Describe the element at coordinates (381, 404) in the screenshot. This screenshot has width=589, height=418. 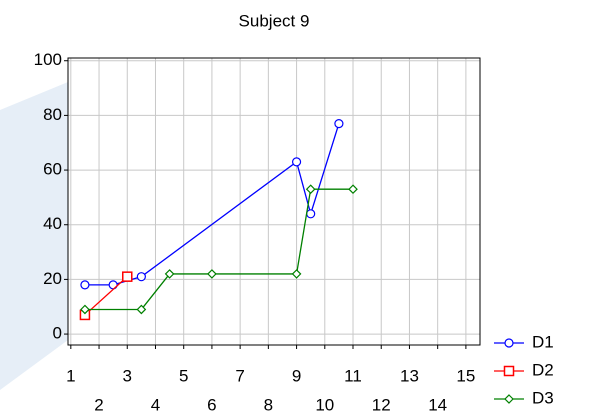
I see `x-tick-label: 12` at that location.